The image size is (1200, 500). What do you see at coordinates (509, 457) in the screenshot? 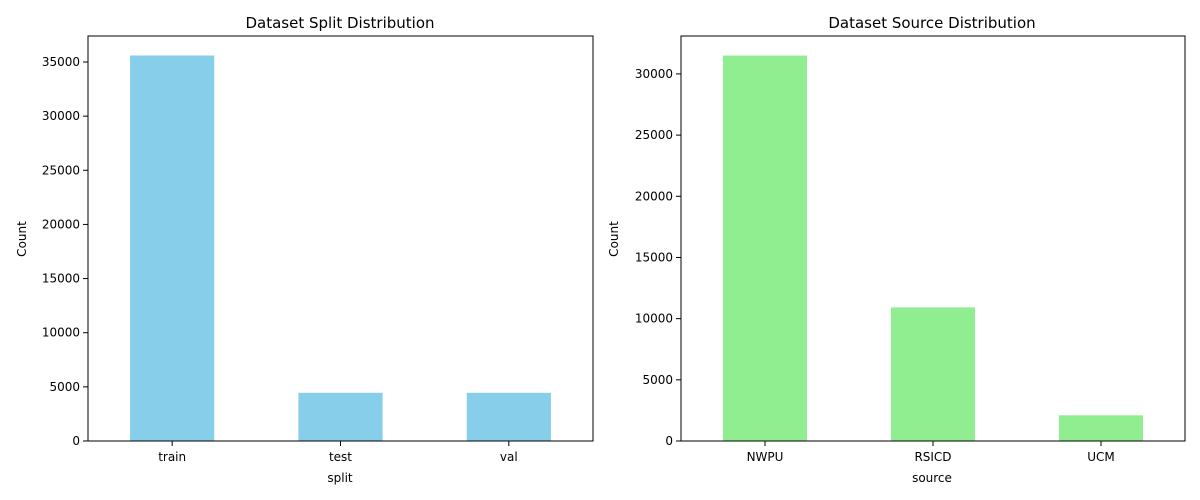
I see `x-tick-label: val` at bounding box center [509, 457].